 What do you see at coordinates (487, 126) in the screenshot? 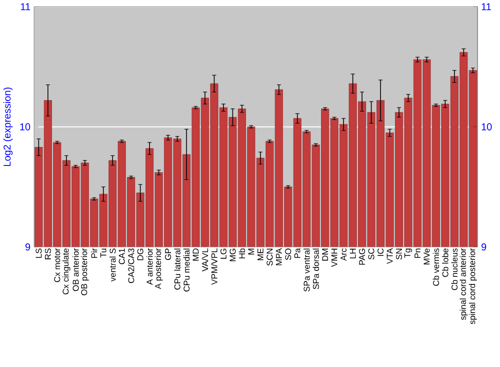
I see `y2-tick-label: 10` at bounding box center [487, 126].